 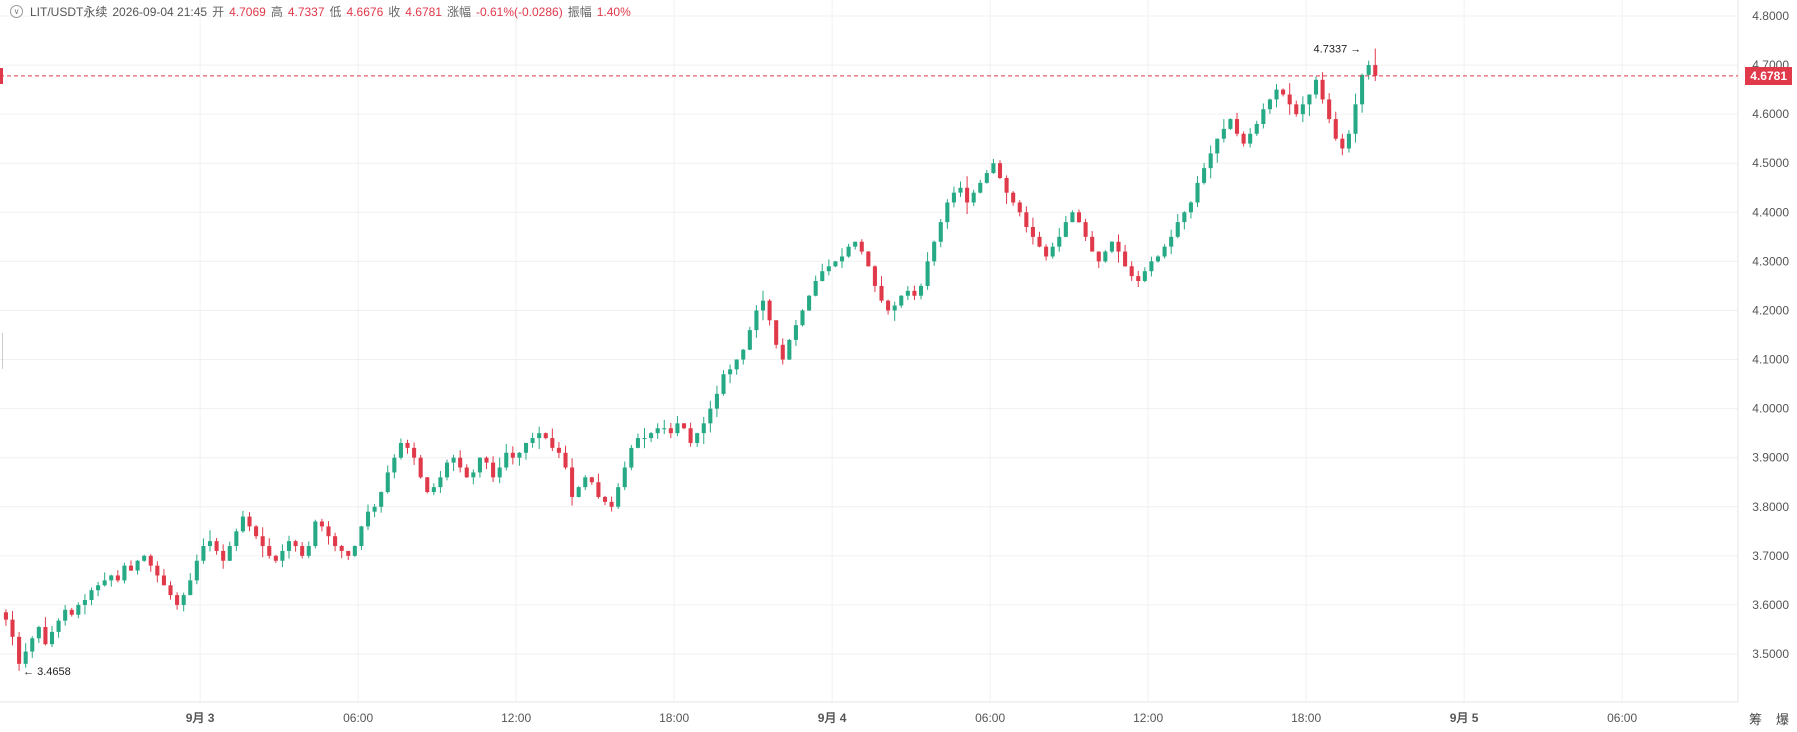 I want to click on y-tick-label: 4.4000, so click(x=1770, y=212).